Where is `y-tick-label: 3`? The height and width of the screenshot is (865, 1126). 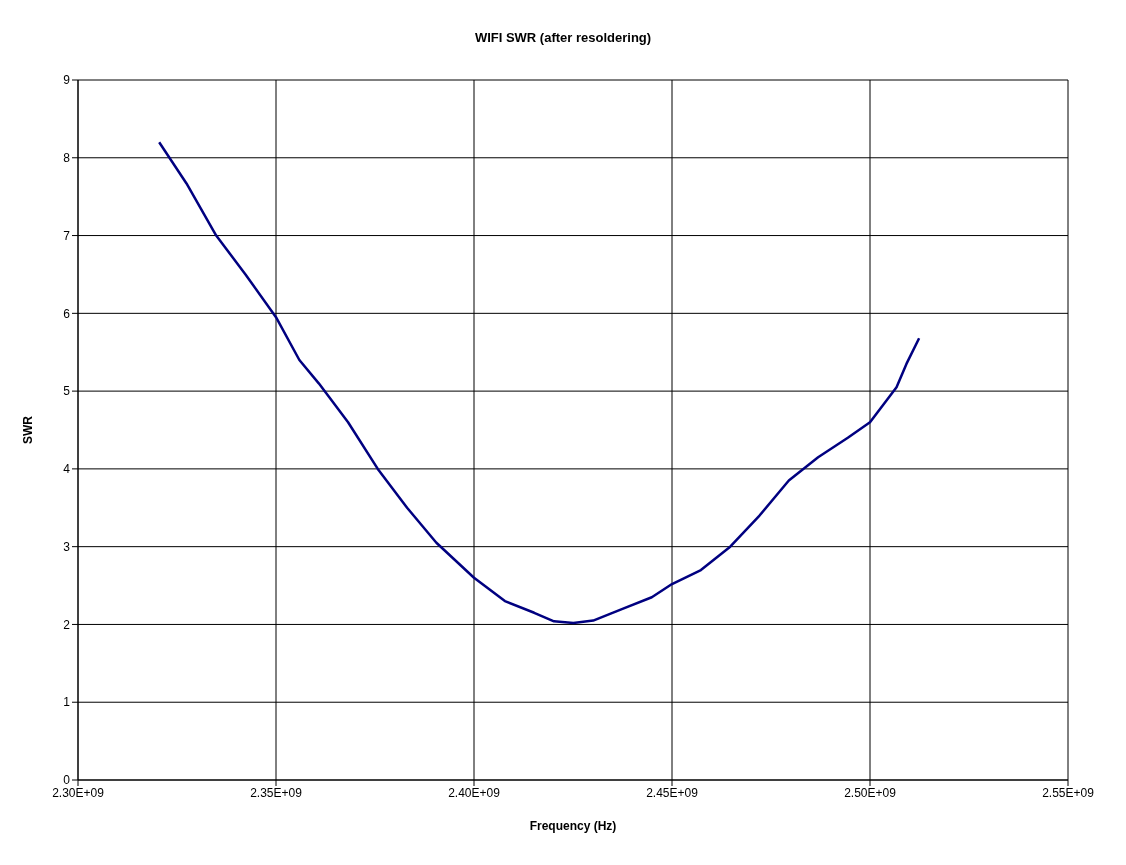 y-tick-label: 3 is located at coordinates (67, 546).